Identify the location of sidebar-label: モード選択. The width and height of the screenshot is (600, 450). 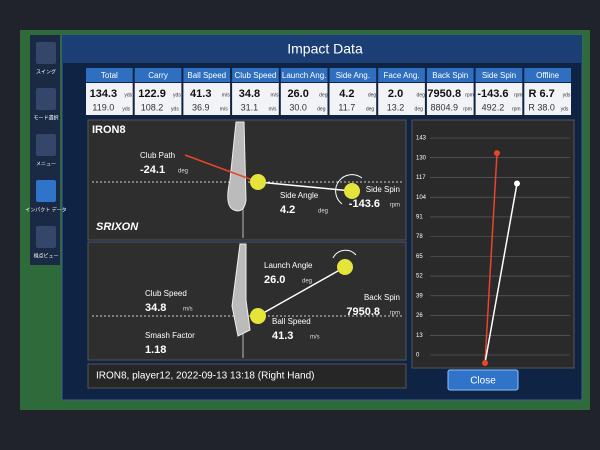
(45, 117).